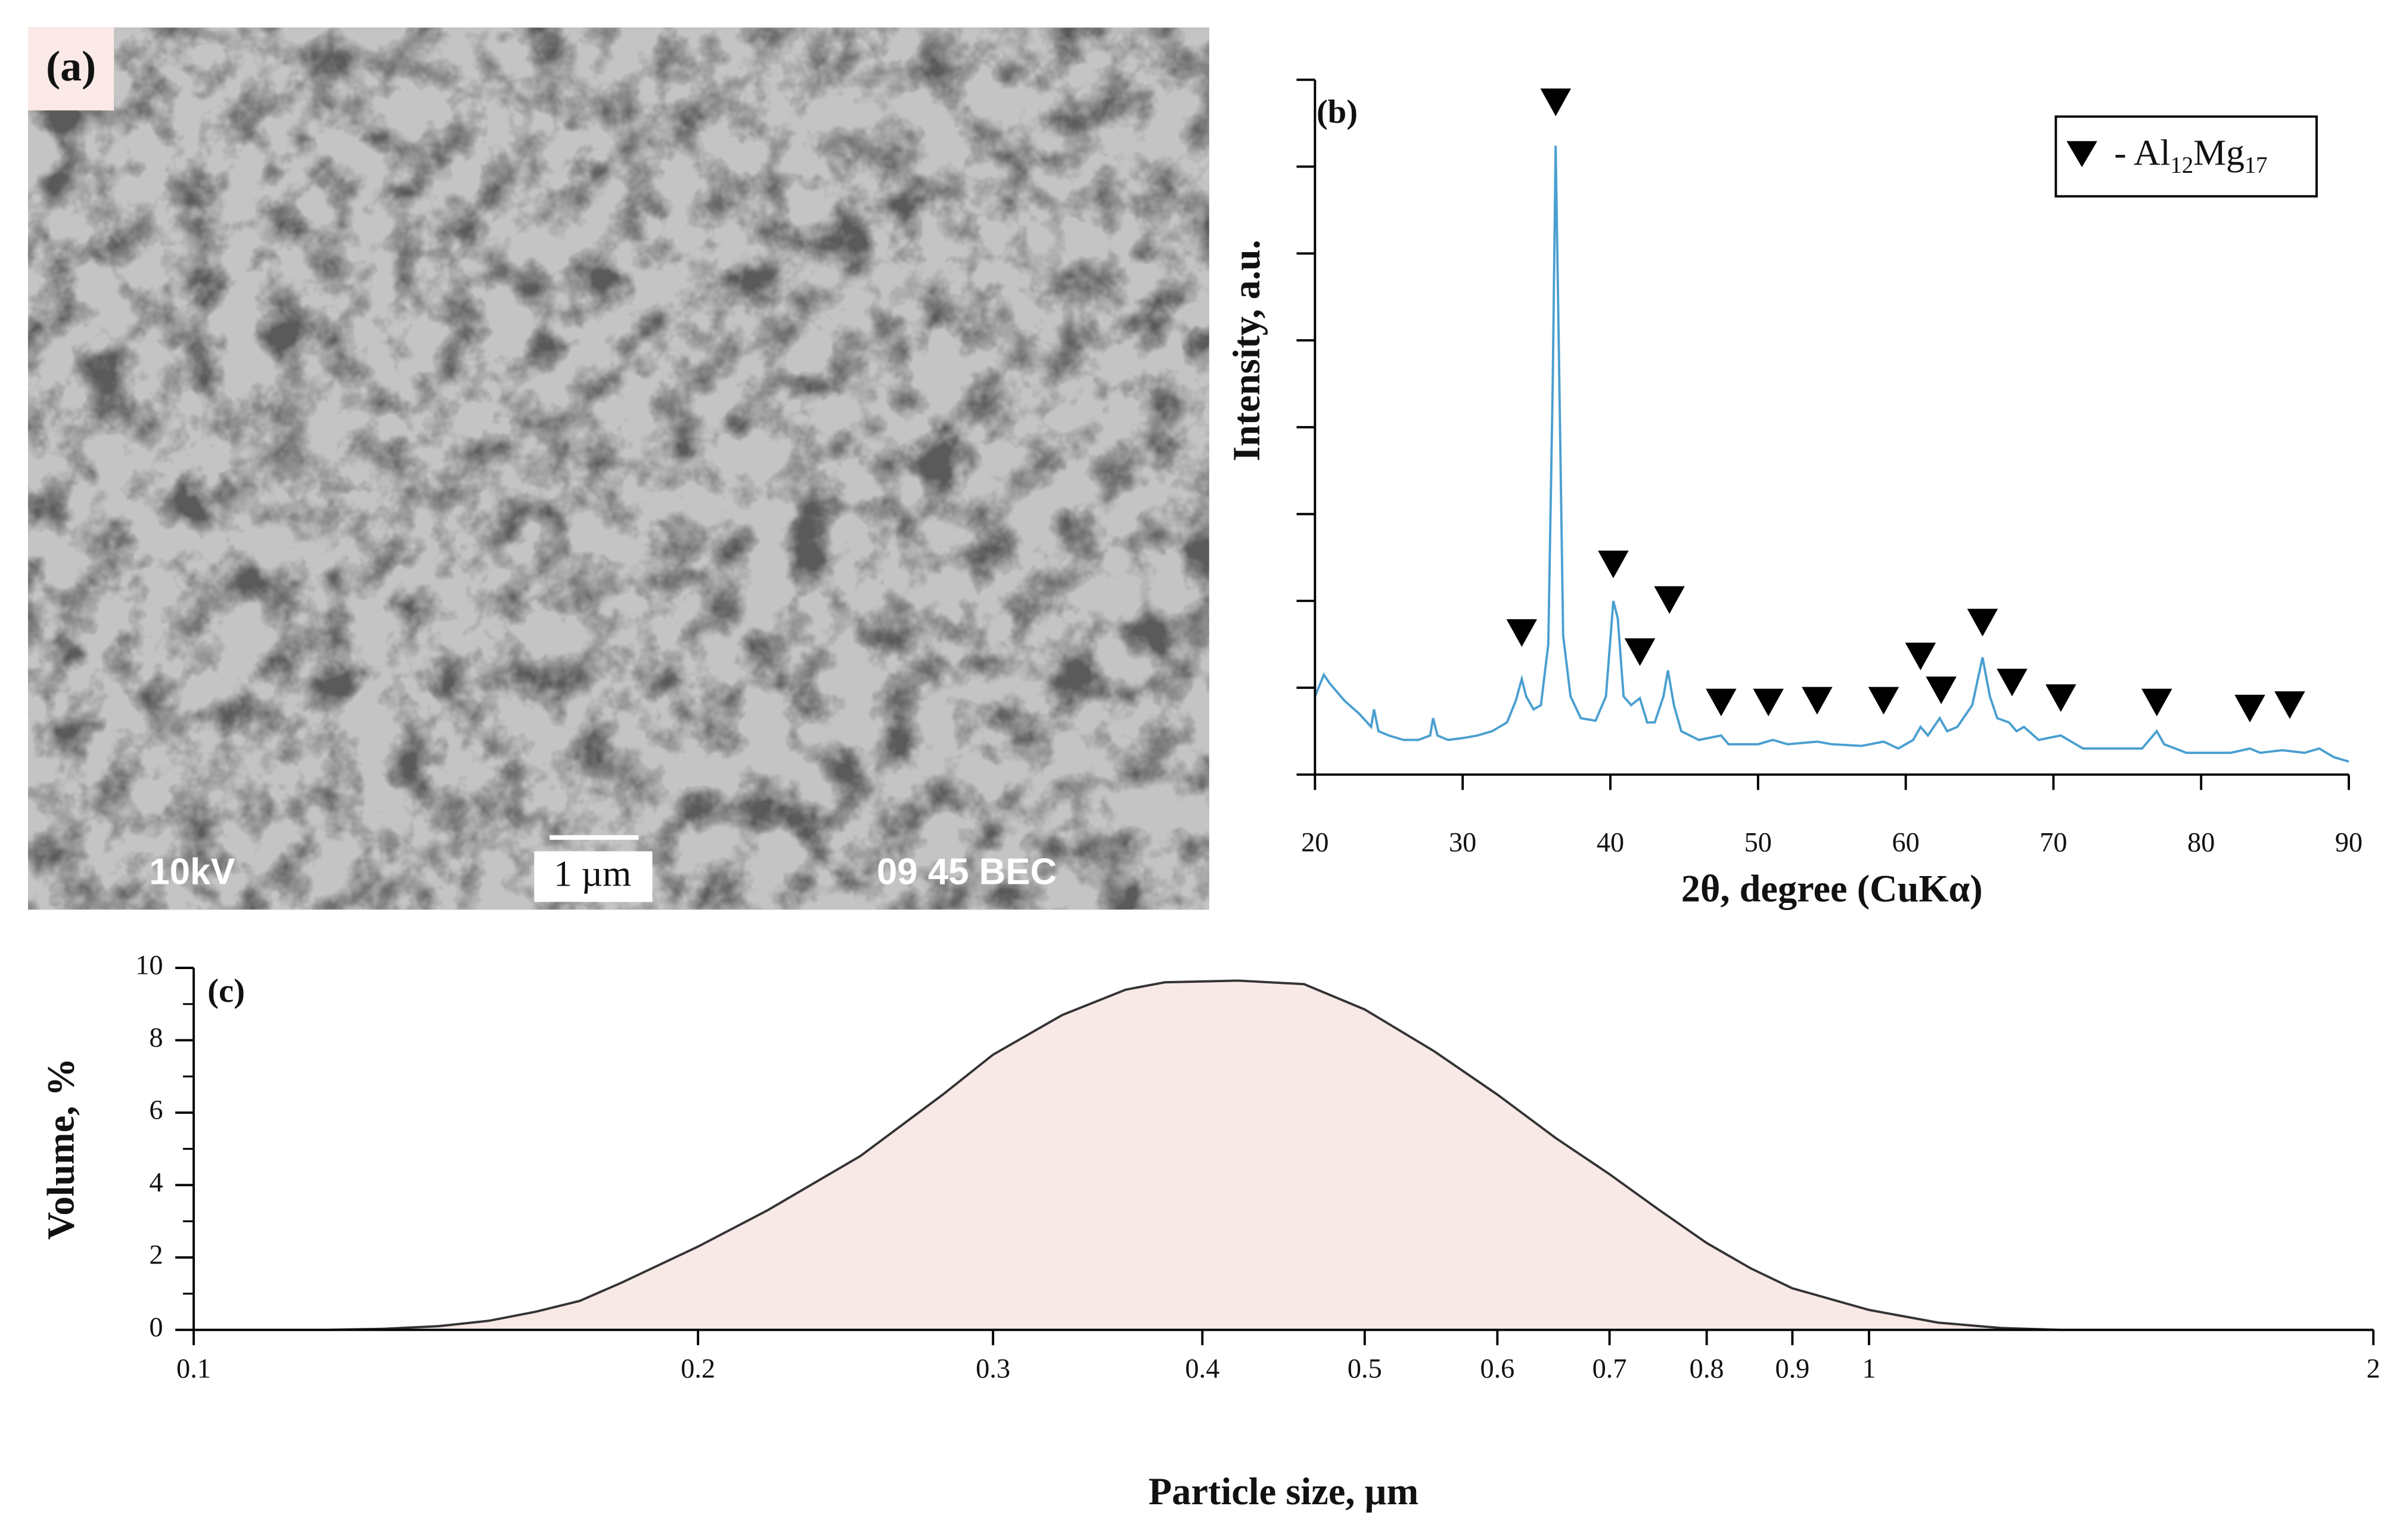 The image size is (2406, 1540). Describe the element at coordinates (2081, 154) in the screenshot. I see `legend-marker` at that location.